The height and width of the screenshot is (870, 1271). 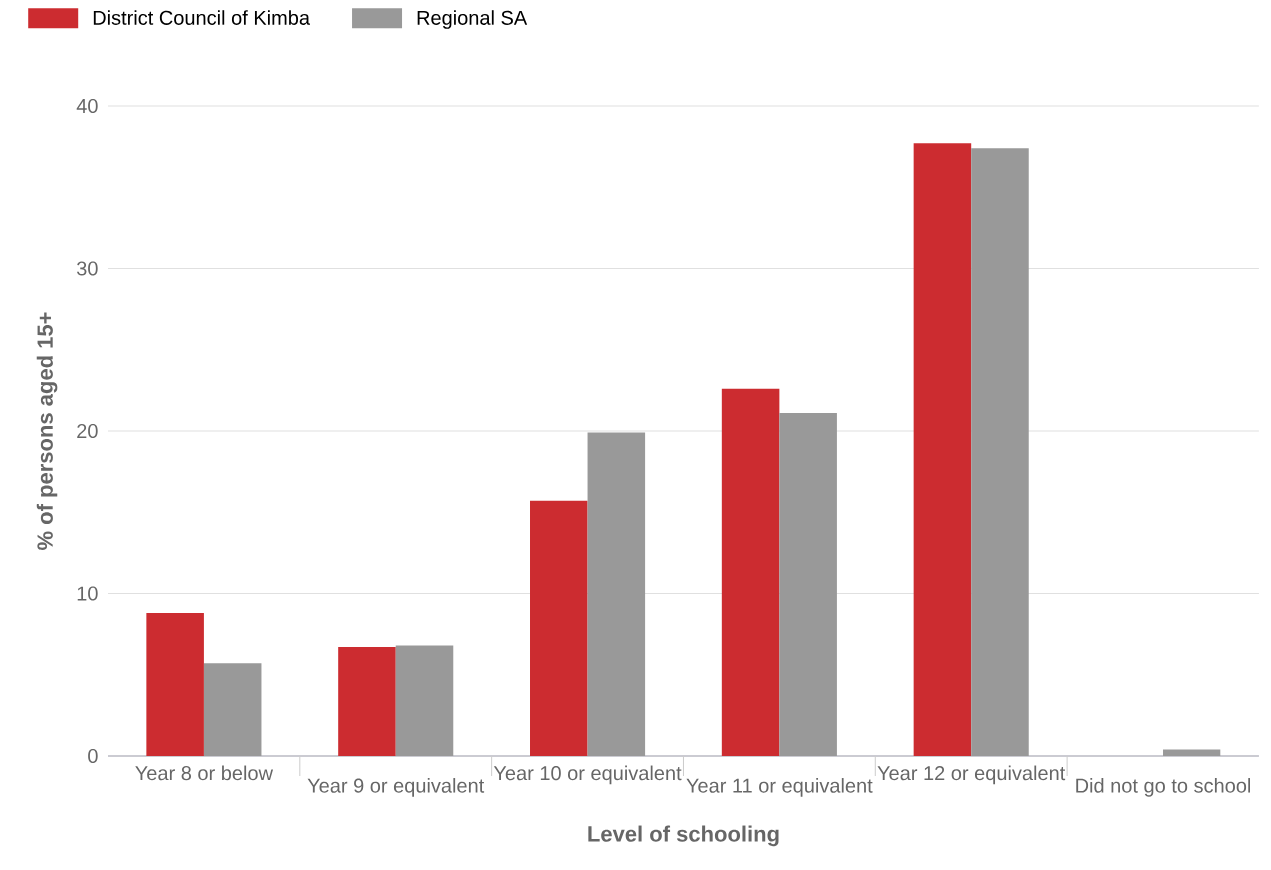 I want to click on y-tick-label: 30, so click(x=87, y=268).